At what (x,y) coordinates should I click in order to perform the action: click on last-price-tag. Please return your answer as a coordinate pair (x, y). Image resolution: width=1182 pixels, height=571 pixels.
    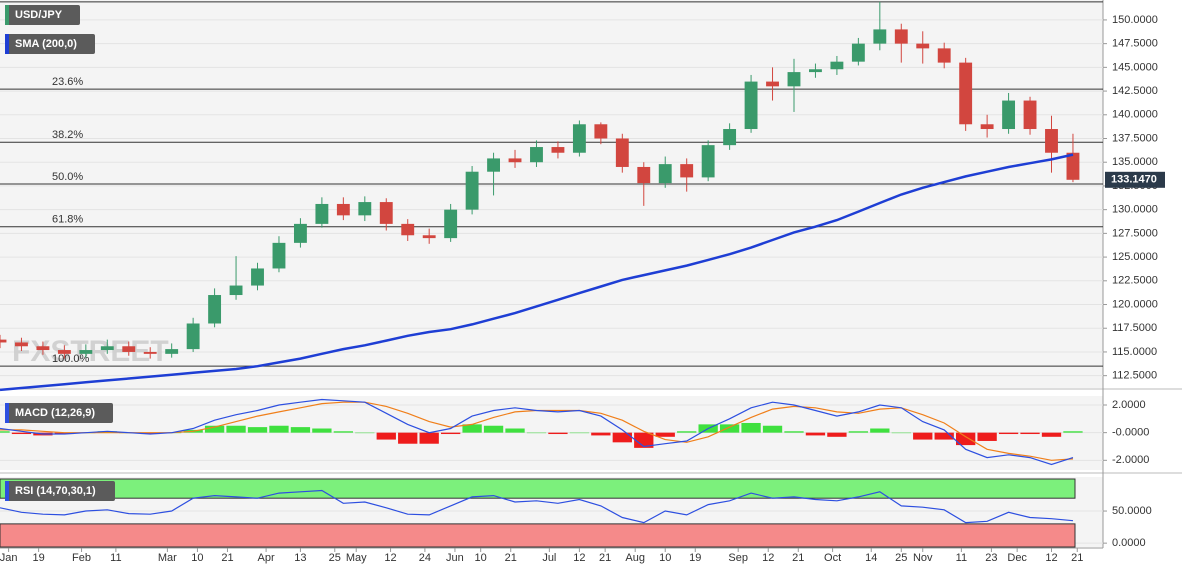
    Looking at the image, I should click on (1135, 179).